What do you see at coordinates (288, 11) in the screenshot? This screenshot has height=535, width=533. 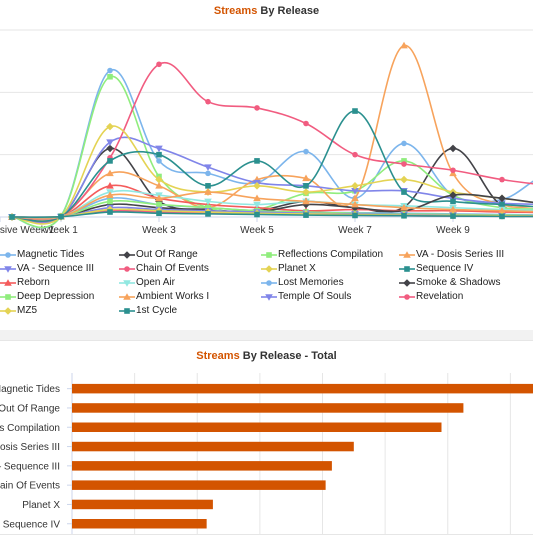 I see `line-chart-title-rest: By Release` at bounding box center [288, 11].